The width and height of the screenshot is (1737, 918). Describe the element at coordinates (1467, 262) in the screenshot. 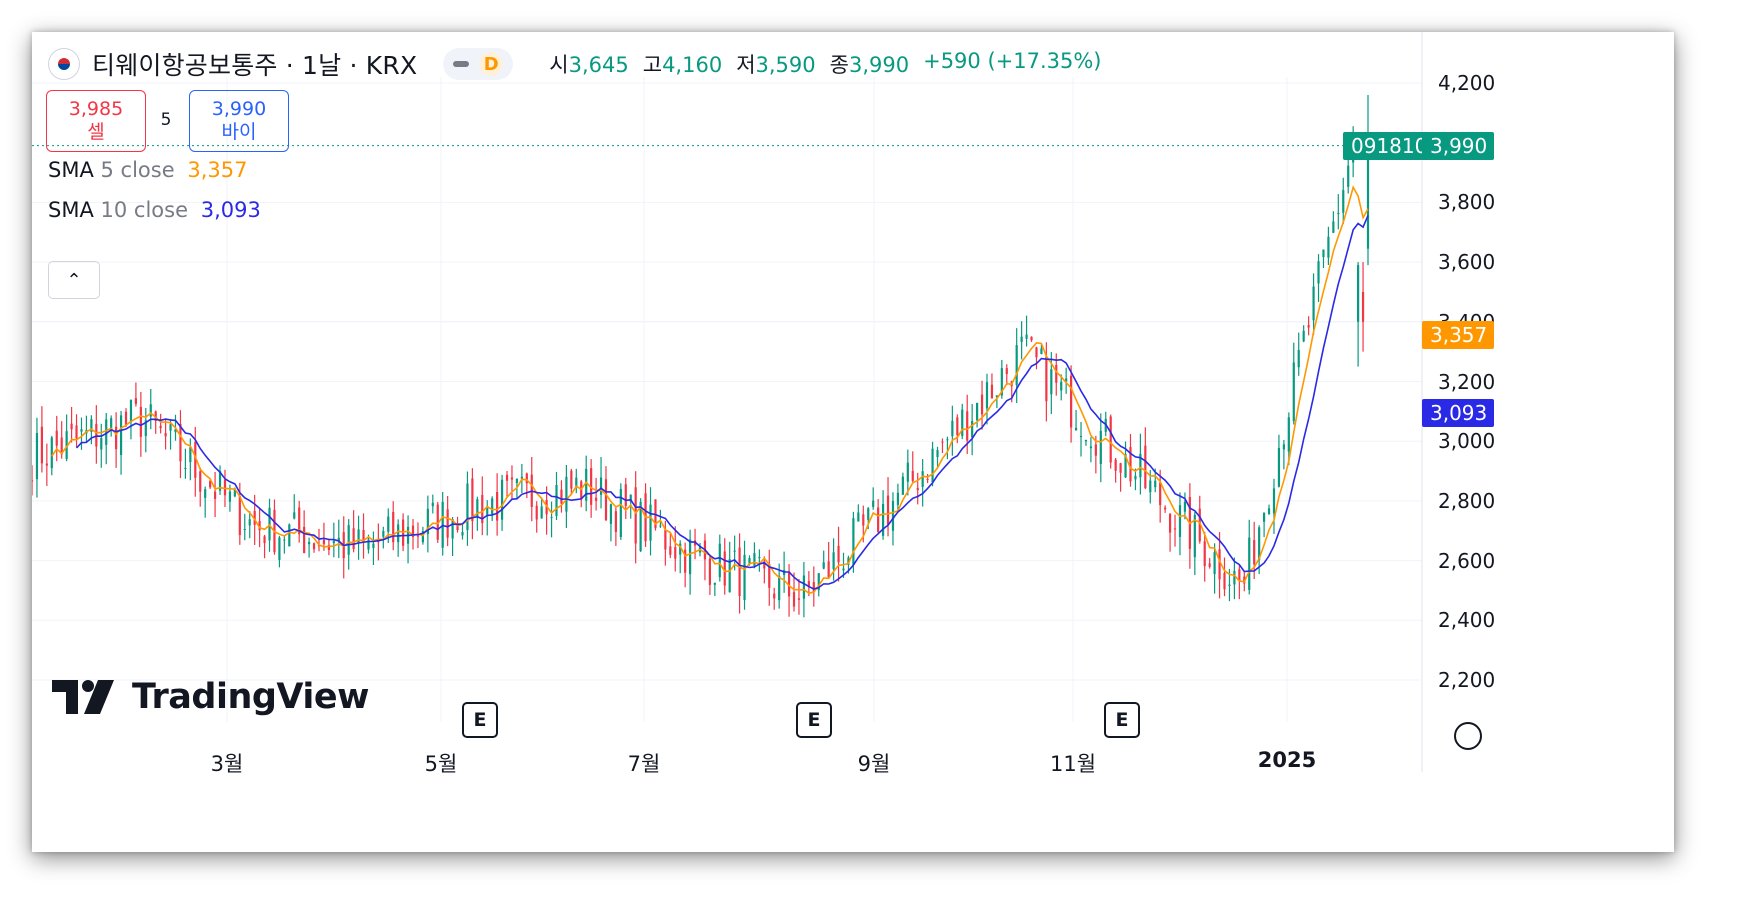

I see `y-tick-label: 3,600` at that location.